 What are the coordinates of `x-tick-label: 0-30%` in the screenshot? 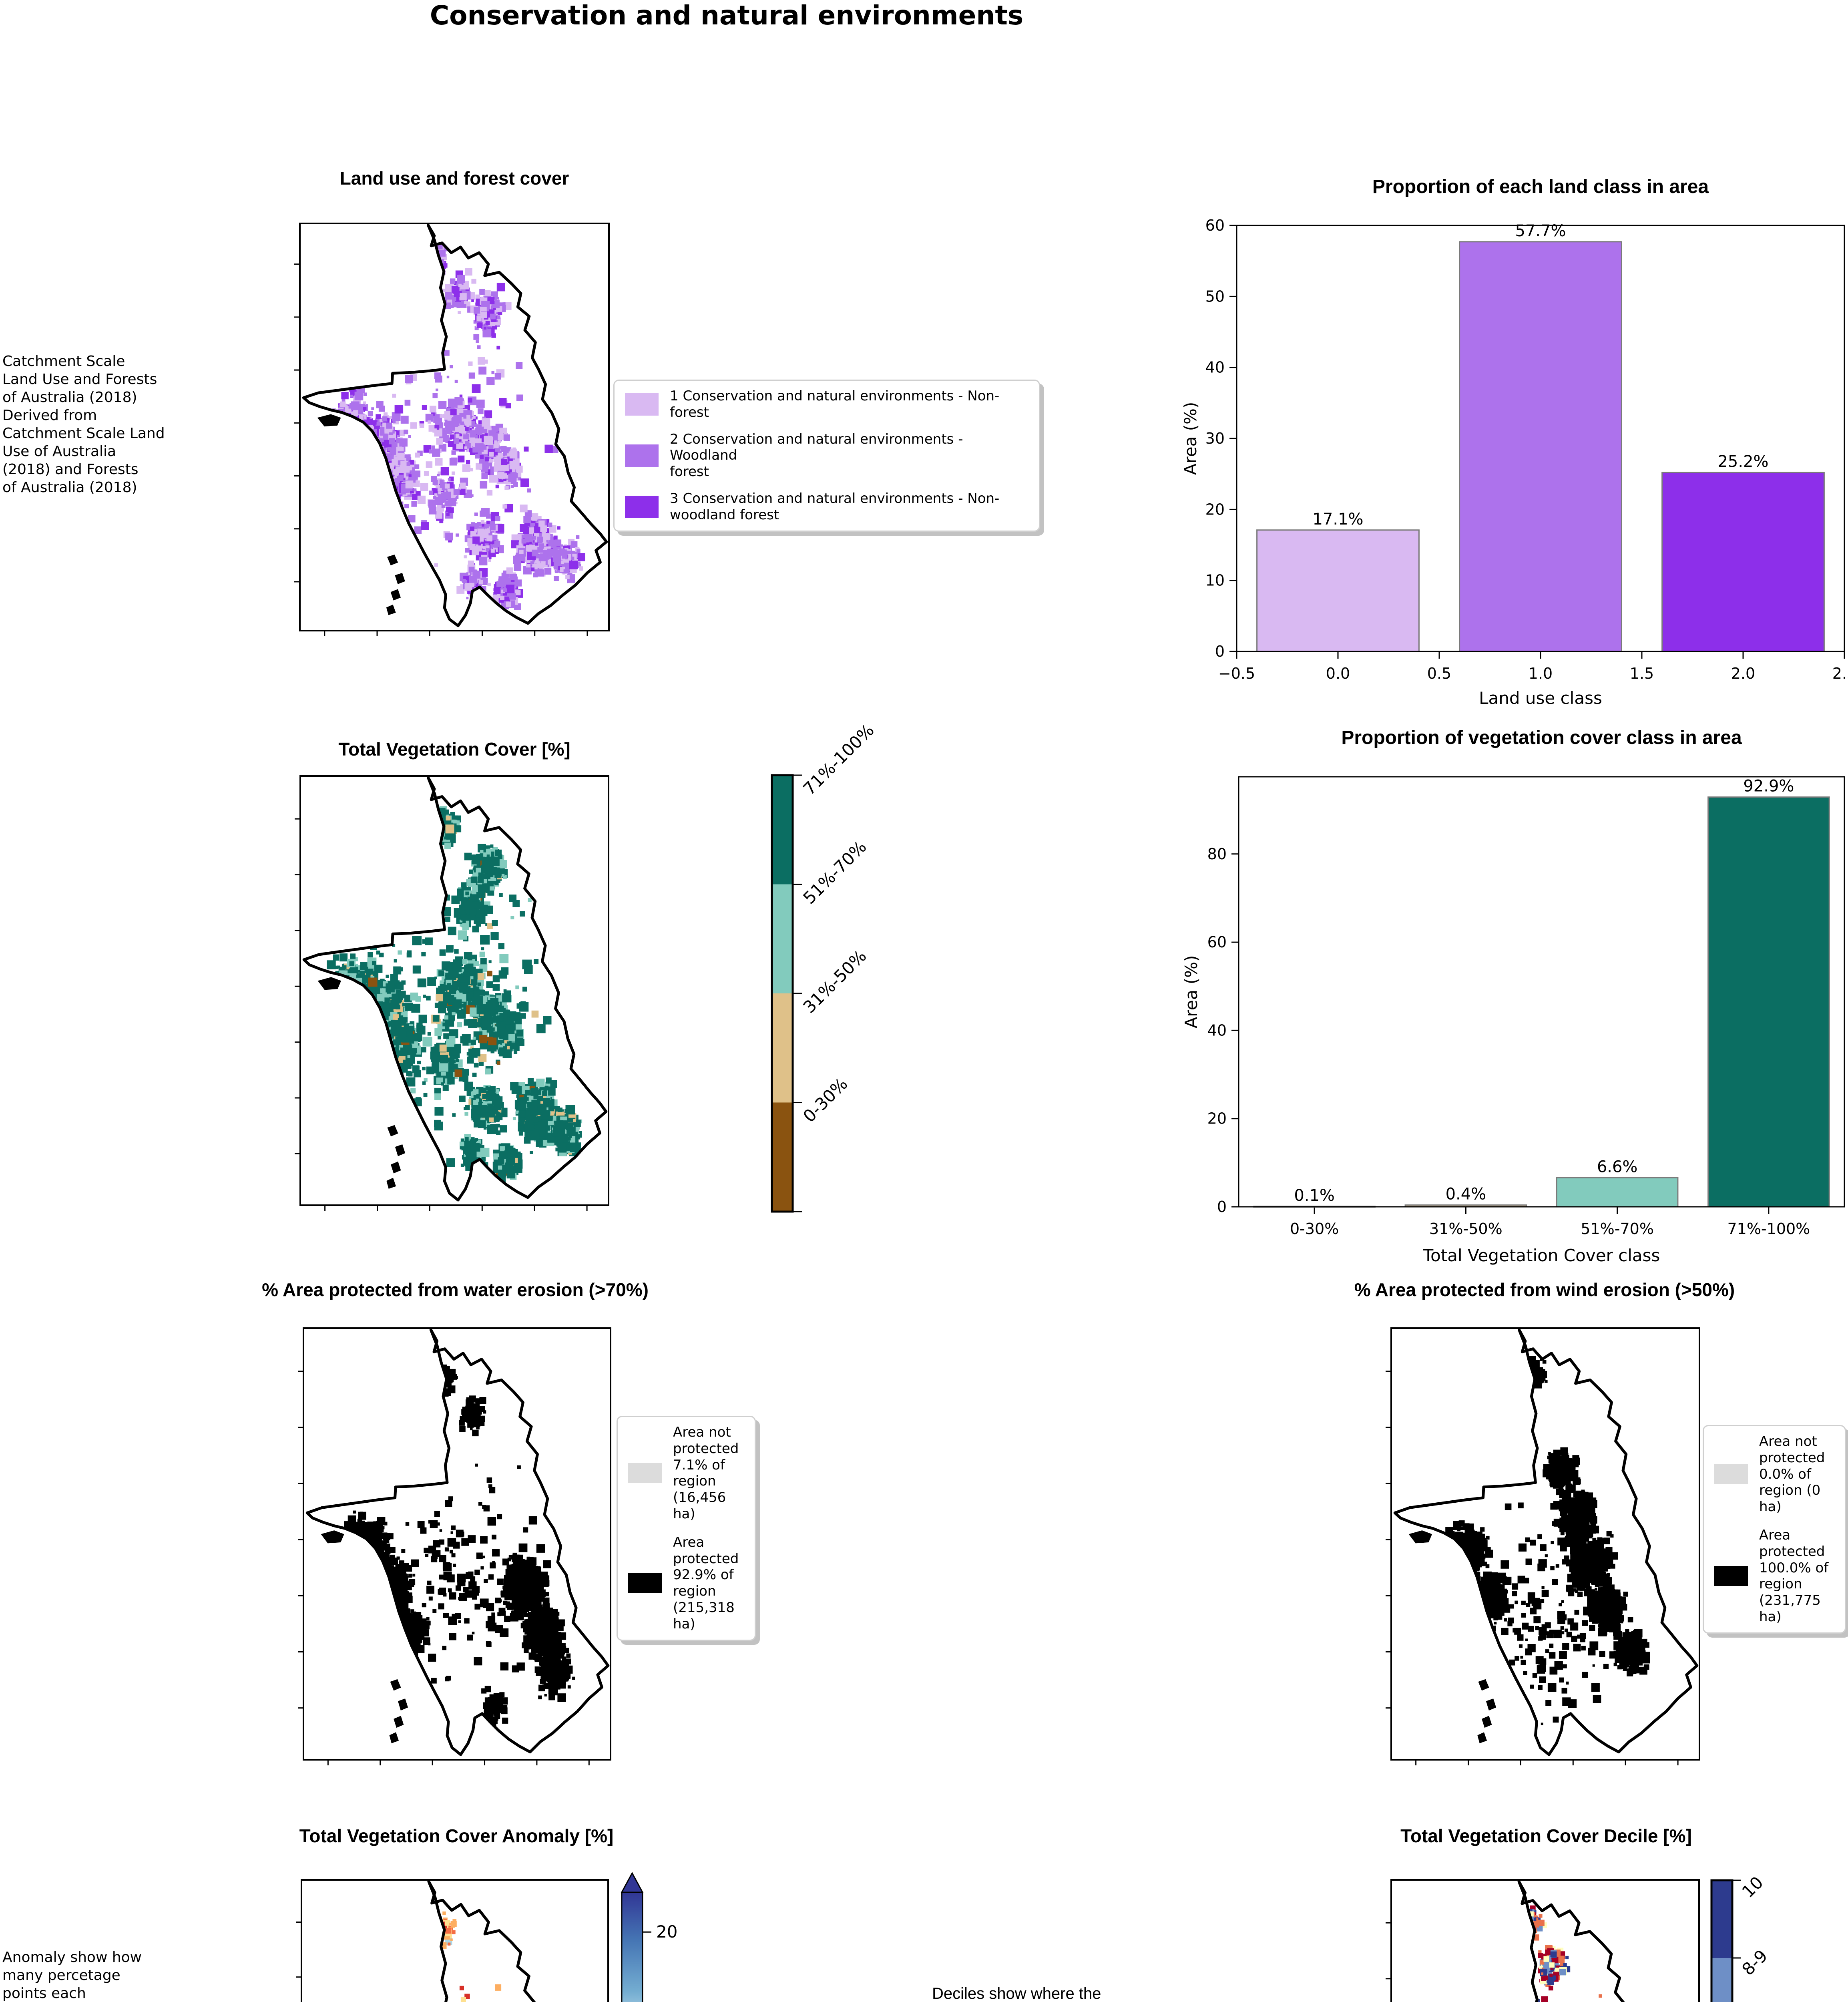 It's located at (1314, 1229).